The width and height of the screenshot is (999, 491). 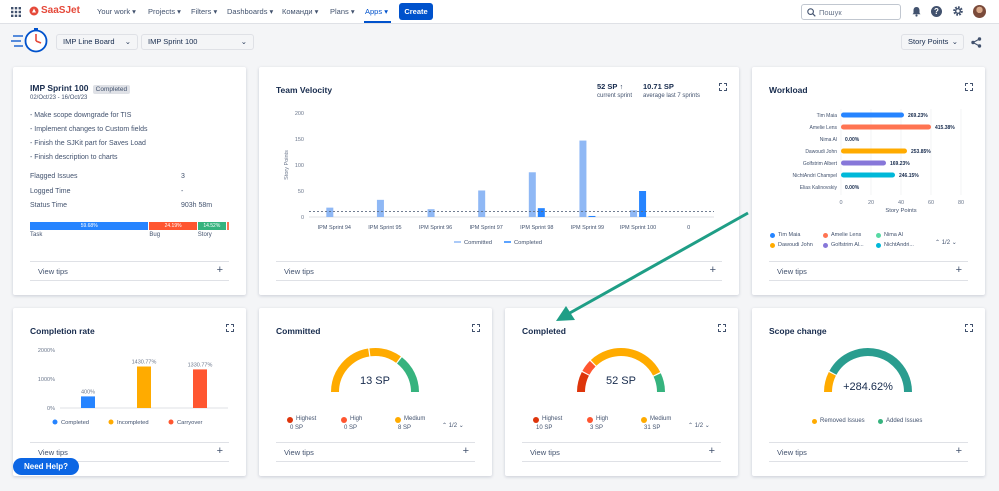 What do you see at coordinates (788, 90) in the screenshot?
I see `workload-title: Workload` at bounding box center [788, 90].